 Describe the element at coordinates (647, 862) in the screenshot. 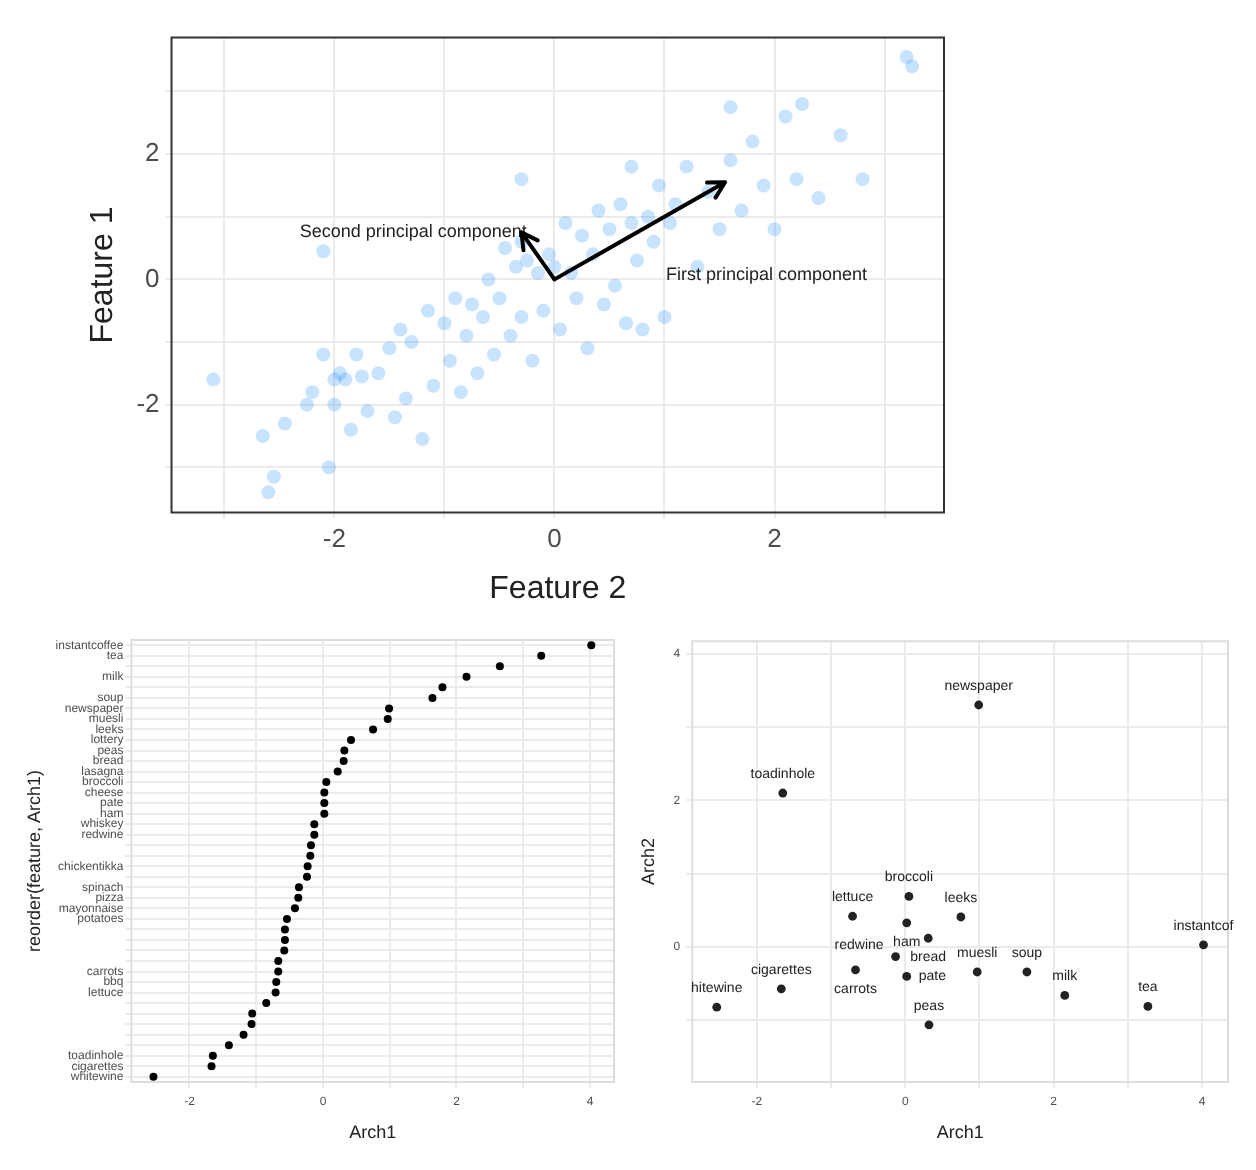

I see `y-axis-title: Arch2` at that location.